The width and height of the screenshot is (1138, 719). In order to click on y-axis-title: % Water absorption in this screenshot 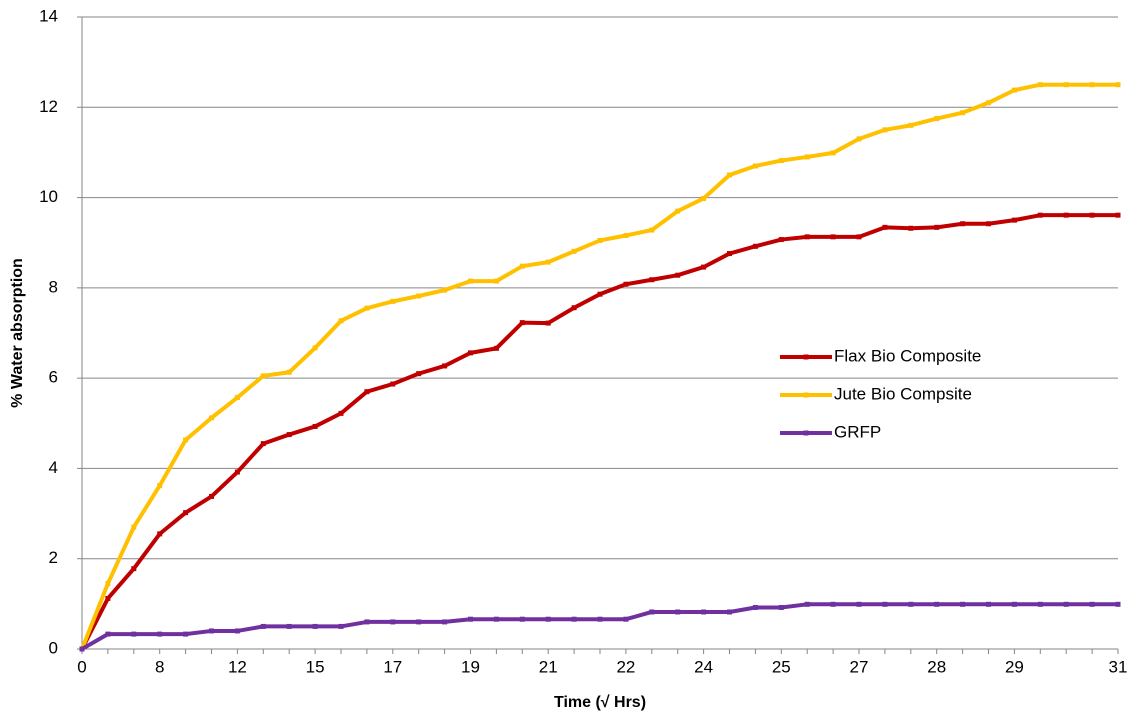, I will do `click(17, 333)`.